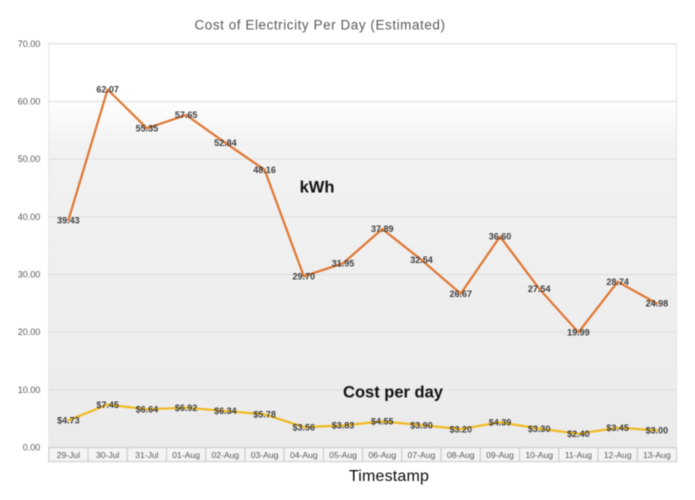  What do you see at coordinates (422, 455) in the screenshot?
I see `x-category-label: 07-Aug` at bounding box center [422, 455].